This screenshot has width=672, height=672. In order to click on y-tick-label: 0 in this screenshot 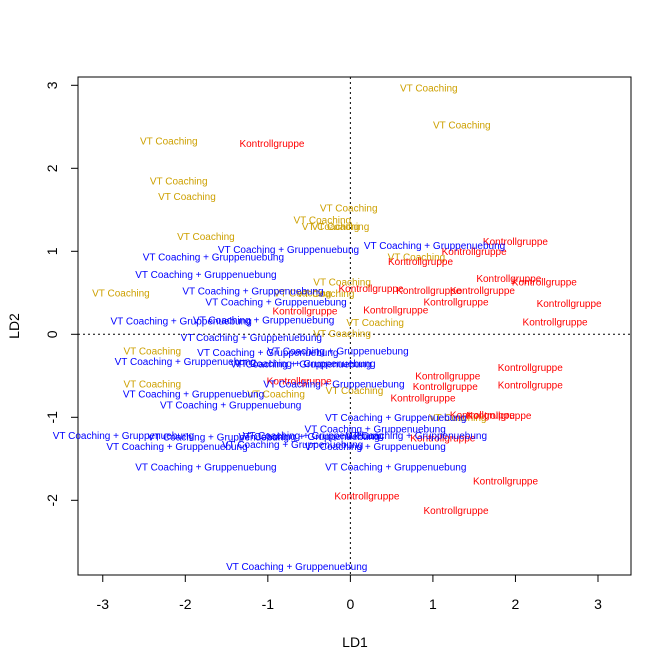, I will do `click(52, 334)`.